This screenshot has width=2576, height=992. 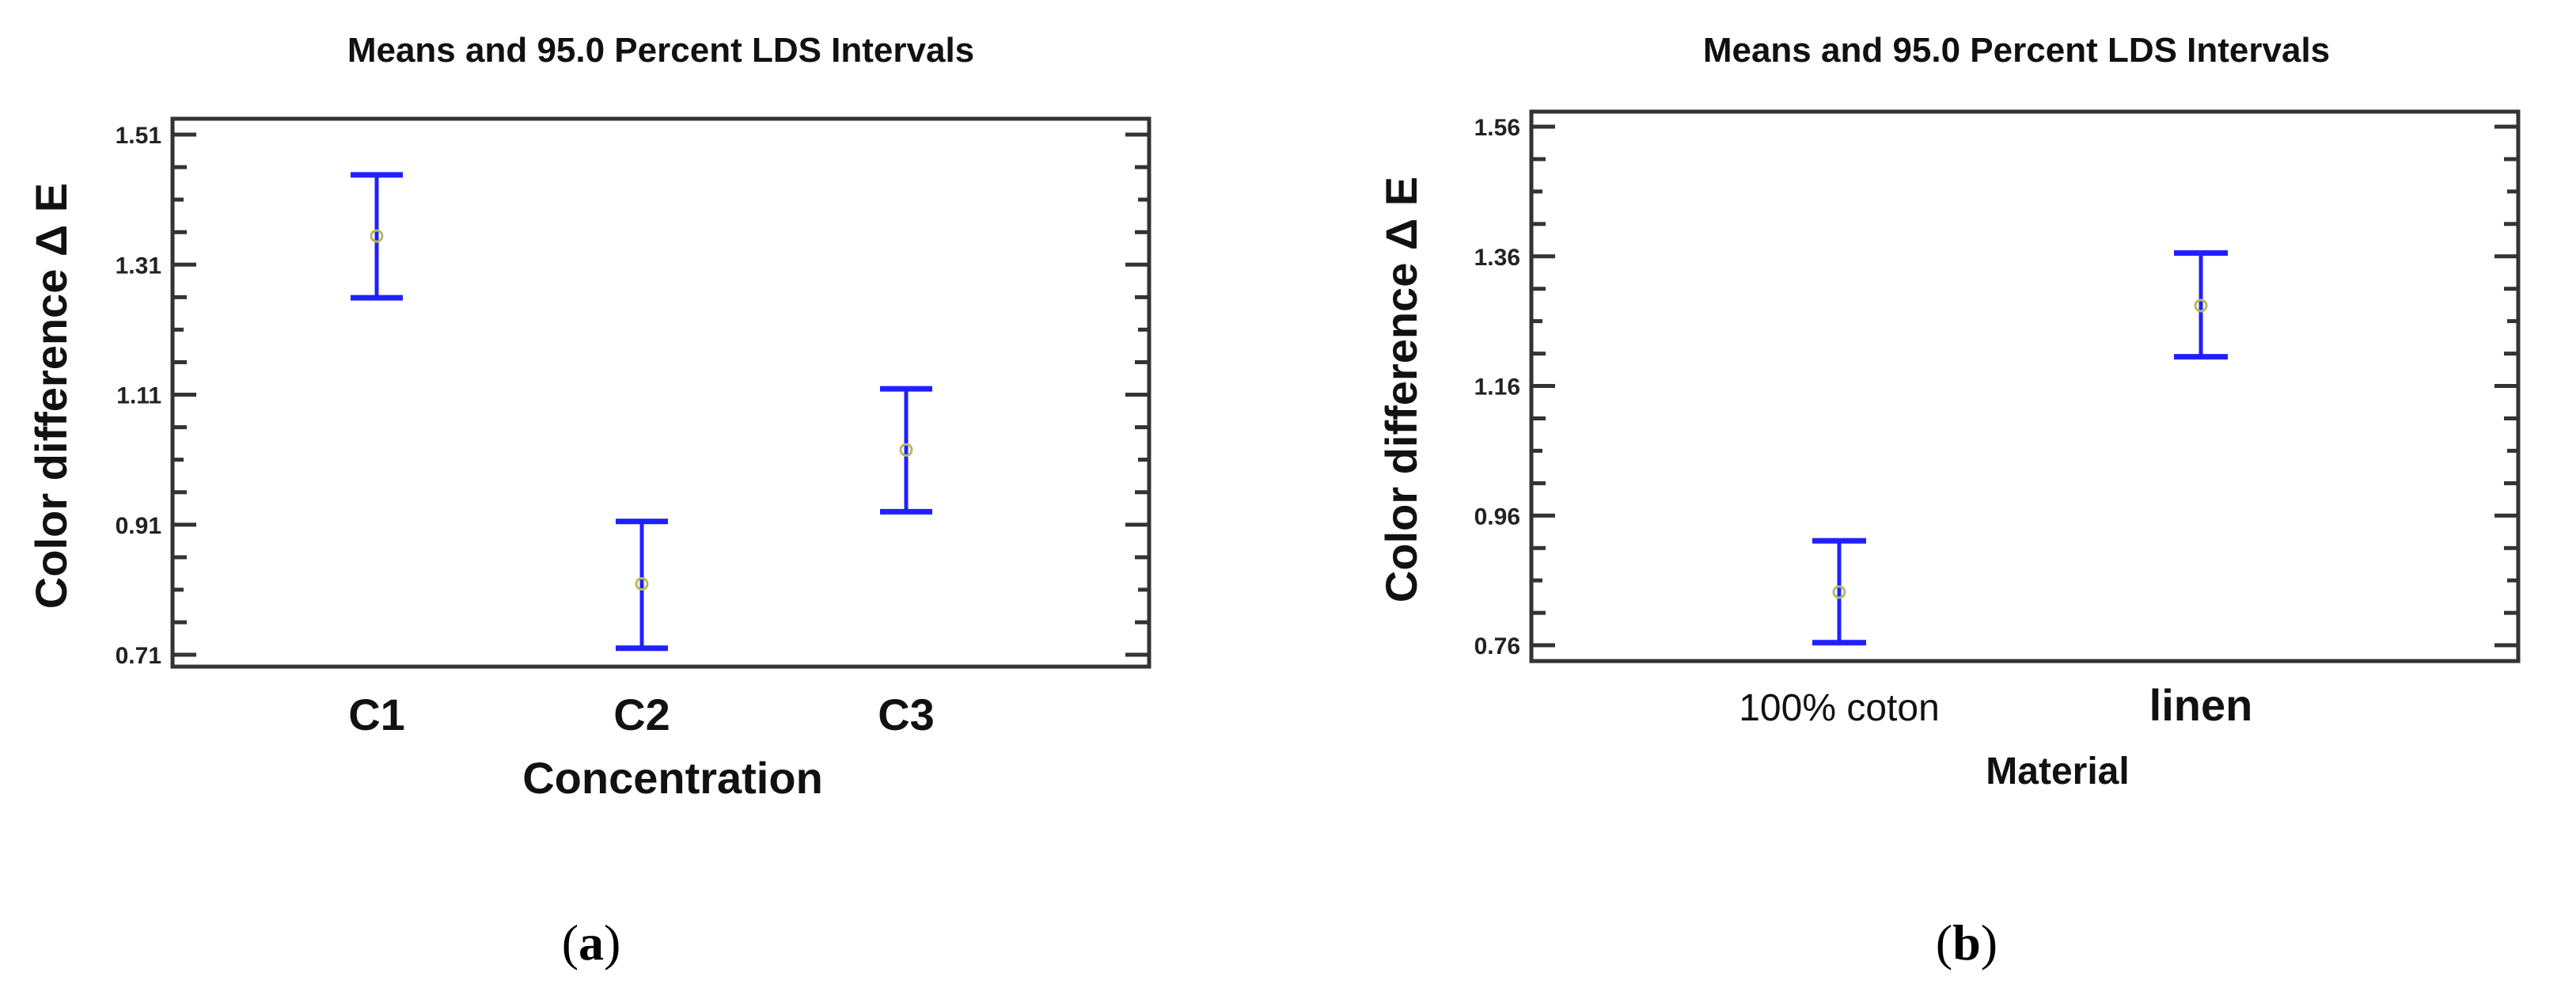 I want to click on y-tick-label: 0.96, so click(x=1497, y=517).